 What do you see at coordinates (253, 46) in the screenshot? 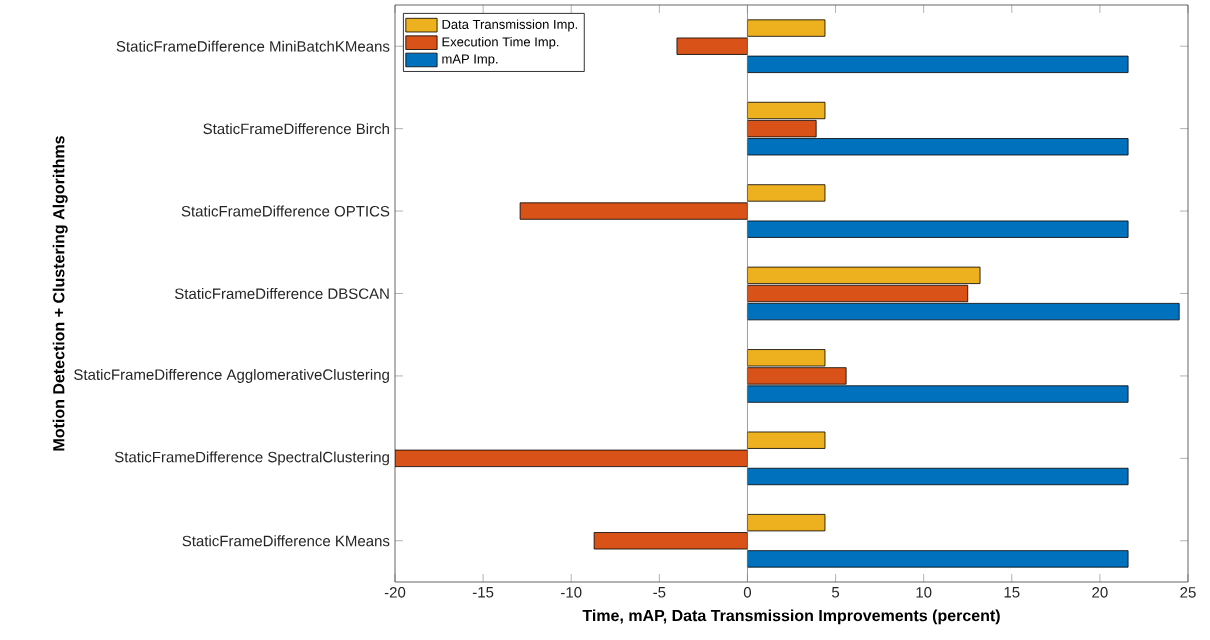
I see `y-tick-label: StaticFrameDifference MiniBatchKMeans` at bounding box center [253, 46].